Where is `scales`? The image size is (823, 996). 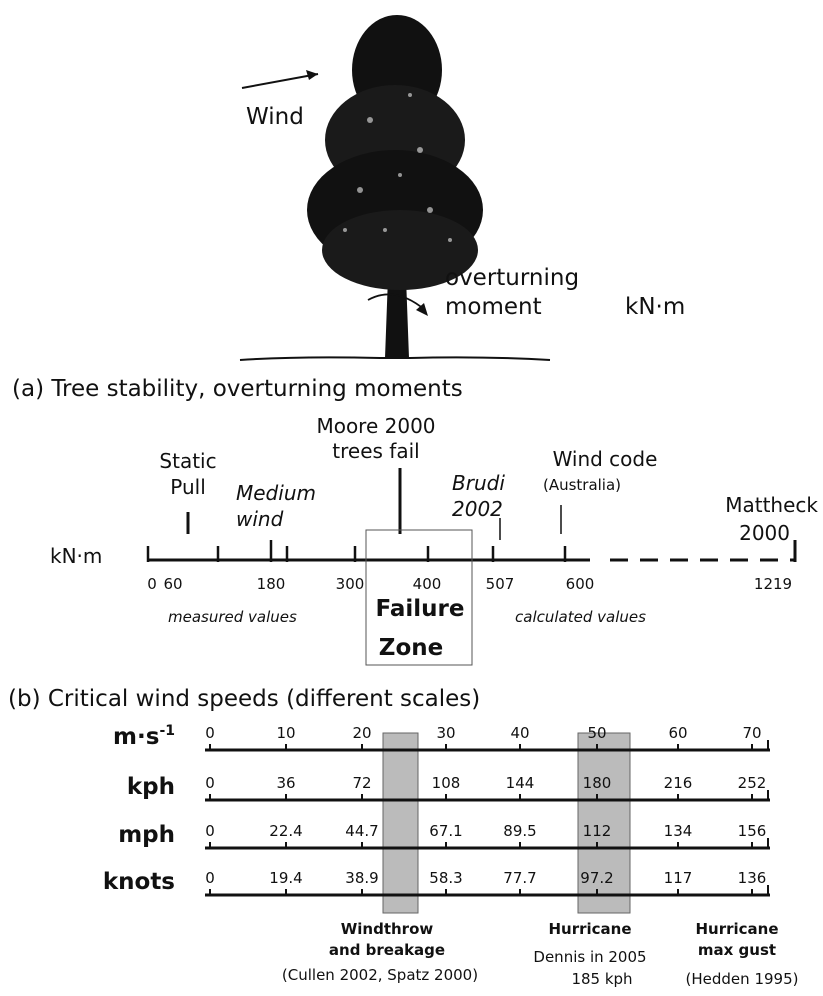
scales is located at coordinates (487, 818).